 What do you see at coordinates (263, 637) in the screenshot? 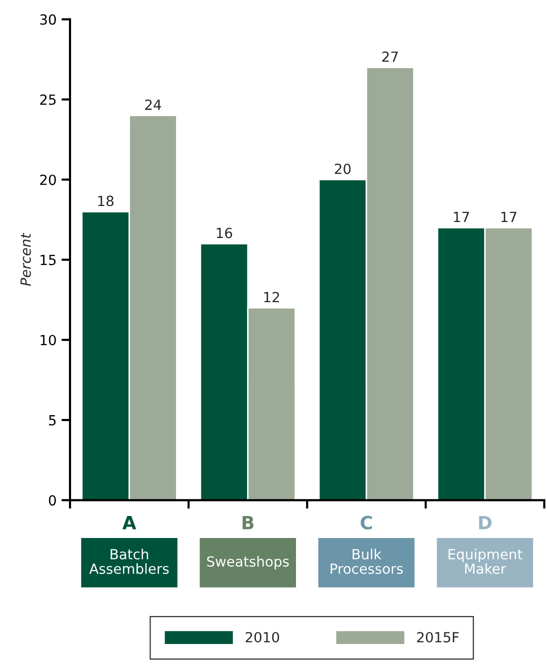
I see `legend-label: 2010` at bounding box center [263, 637].